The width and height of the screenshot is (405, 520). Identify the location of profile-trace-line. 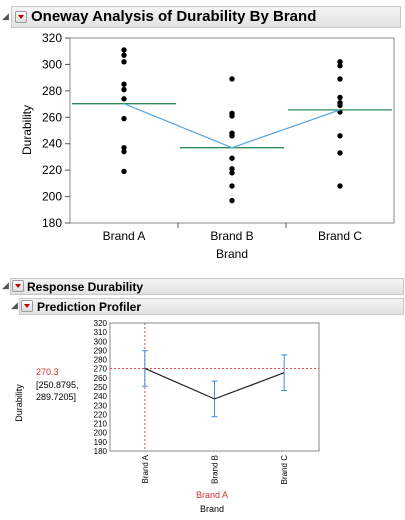
(214, 383).